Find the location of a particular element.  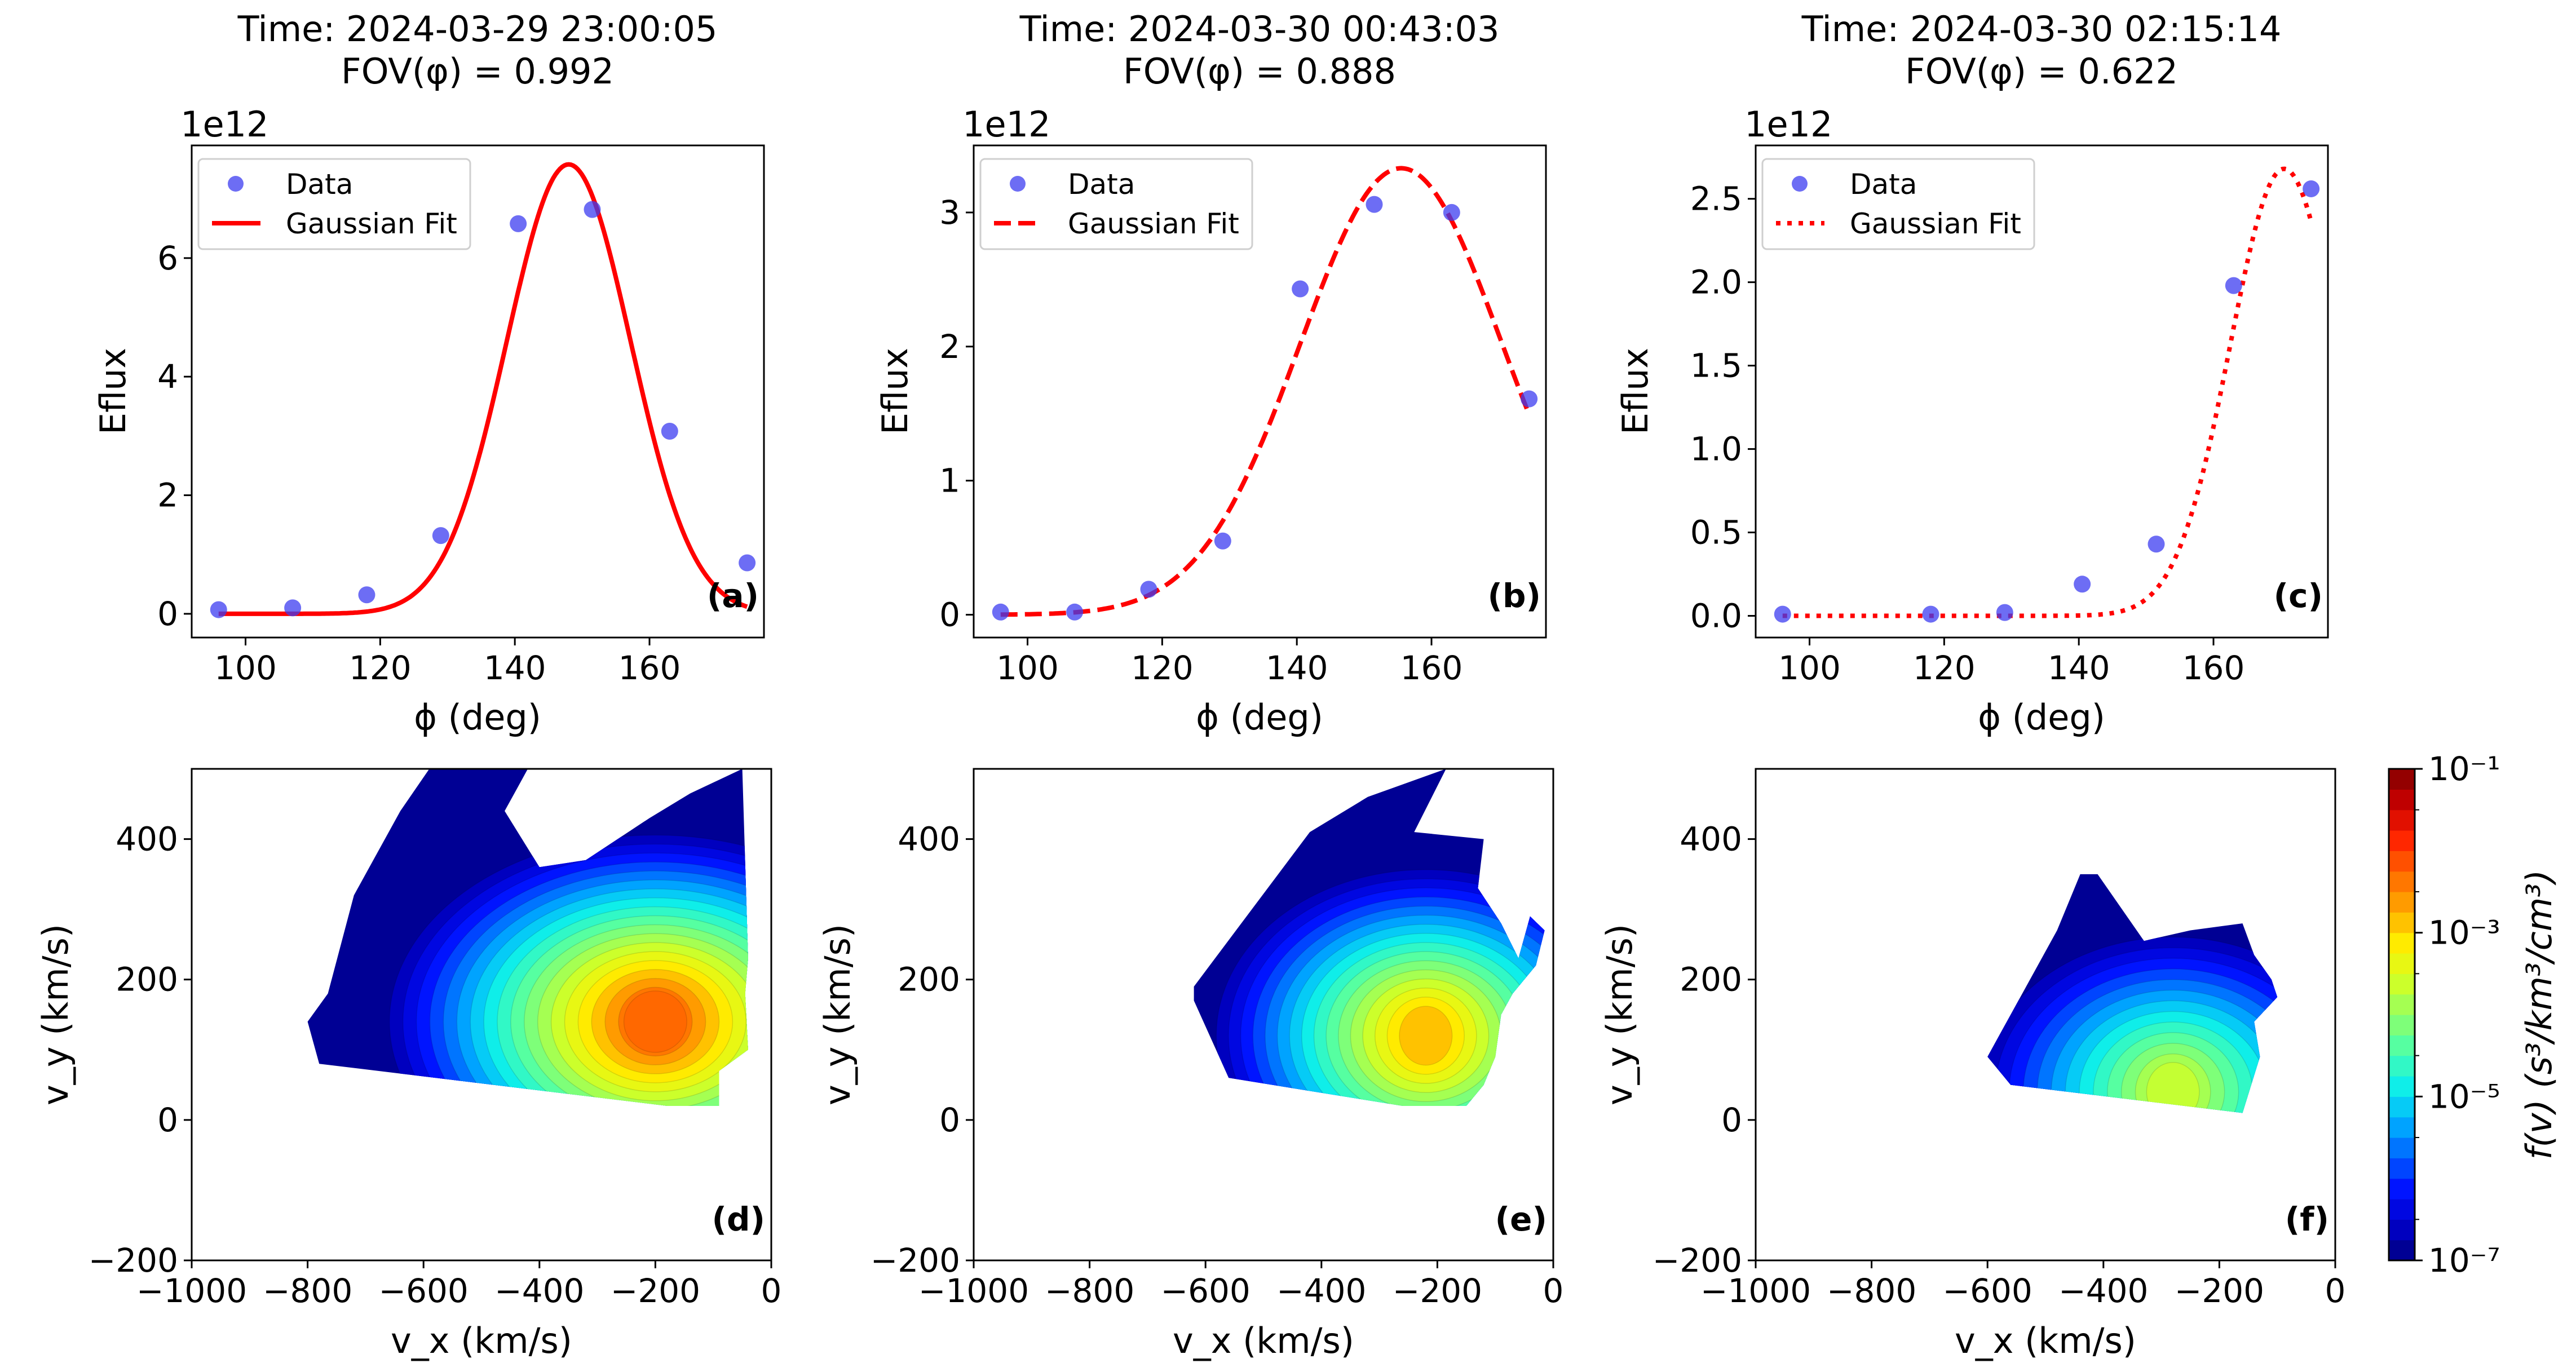

y-axis-label: Eflux is located at coordinates (113, 391).